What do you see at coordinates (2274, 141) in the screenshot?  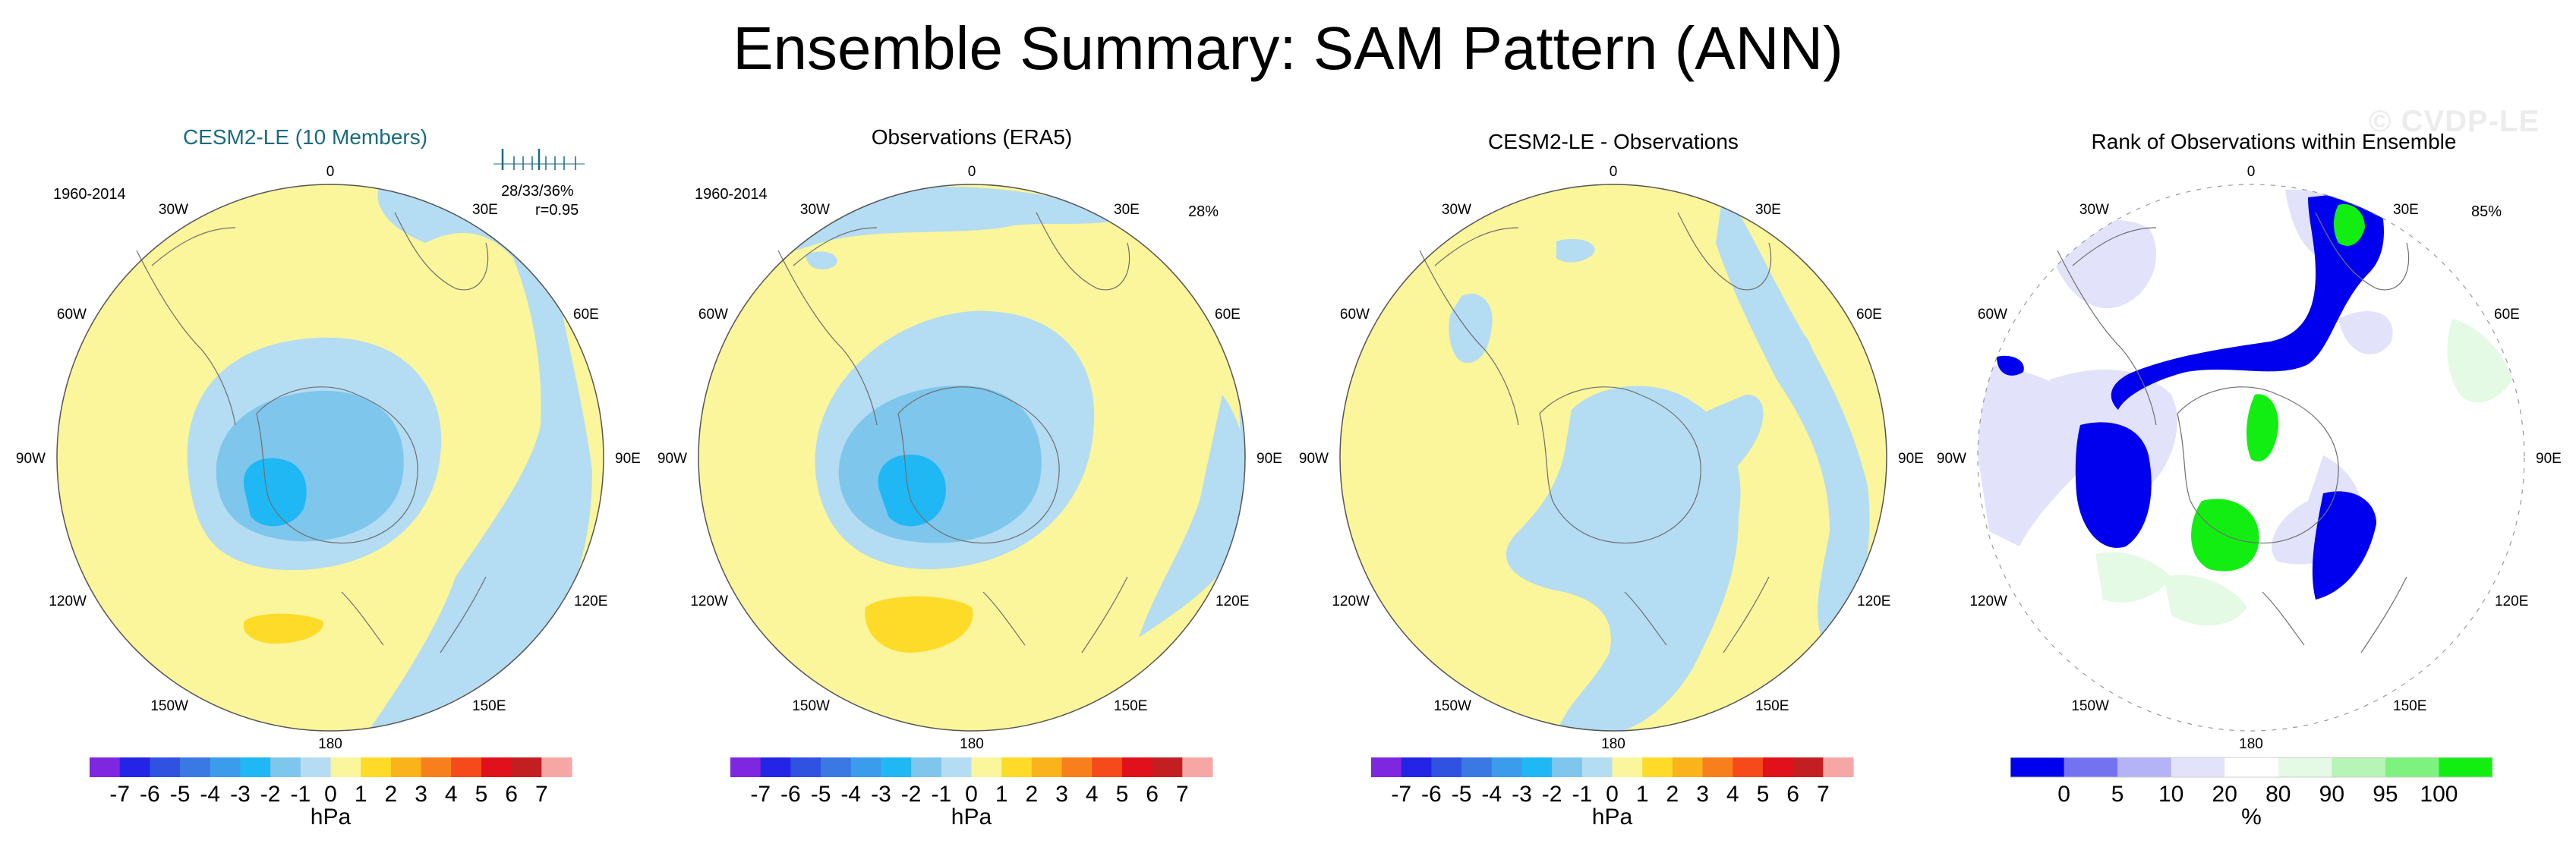 I see `panel-title: Rank of Observations within Ensemble` at bounding box center [2274, 141].